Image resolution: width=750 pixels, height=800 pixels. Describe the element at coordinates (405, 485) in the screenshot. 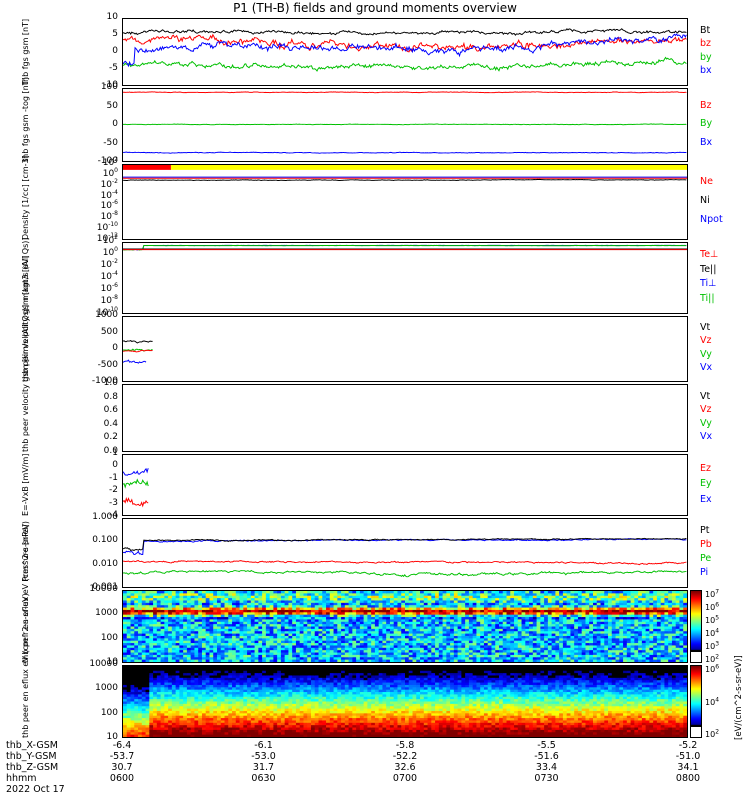

I see `panel-efield` at that location.